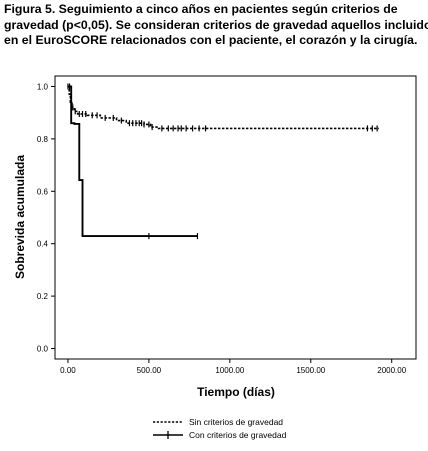 The image size is (428, 451). Describe the element at coordinates (236, 392) in the screenshot. I see `x-axis-label: Tiempo (días)` at that location.